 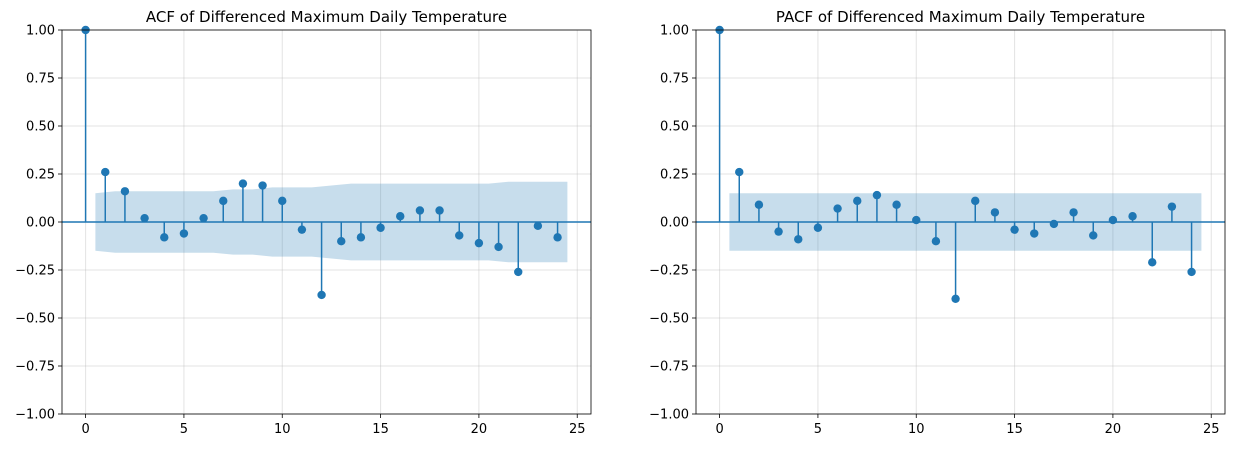 I want to click on pacf-xtick-label: 0, so click(x=719, y=429).